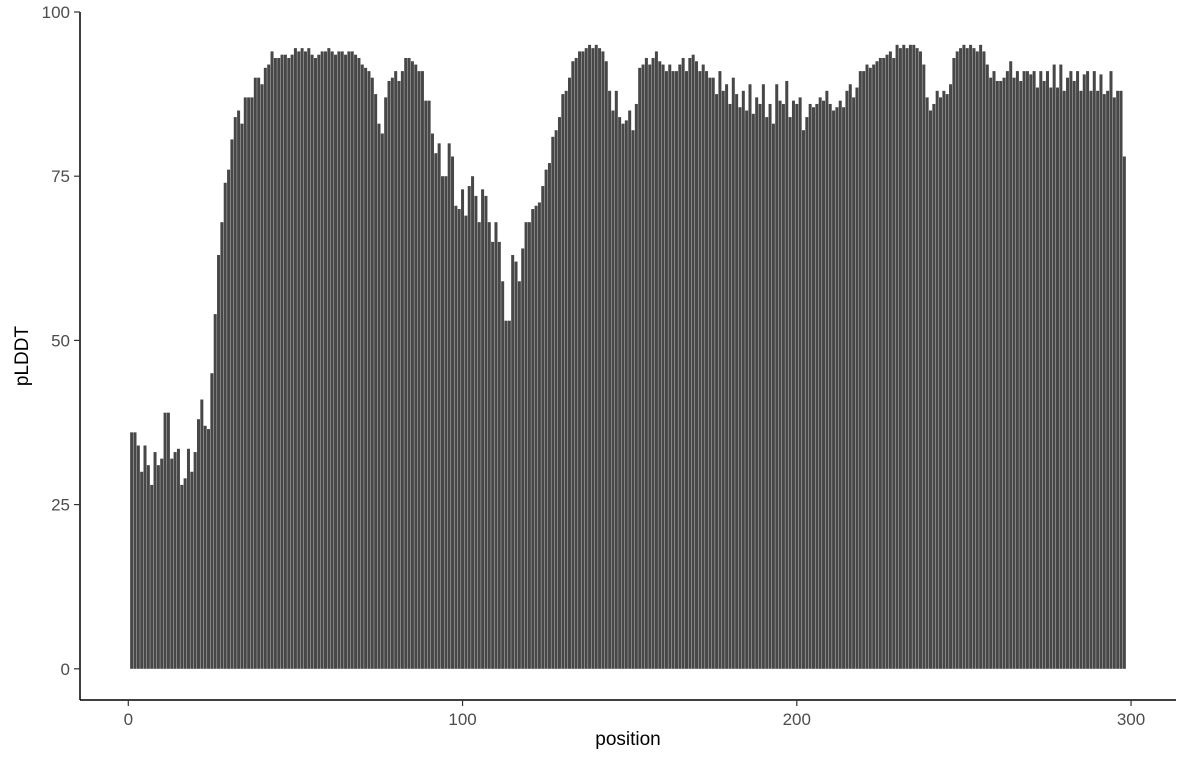 The image size is (1188, 771). What do you see at coordinates (60, 340) in the screenshot?
I see `y-tick-label: 50` at bounding box center [60, 340].